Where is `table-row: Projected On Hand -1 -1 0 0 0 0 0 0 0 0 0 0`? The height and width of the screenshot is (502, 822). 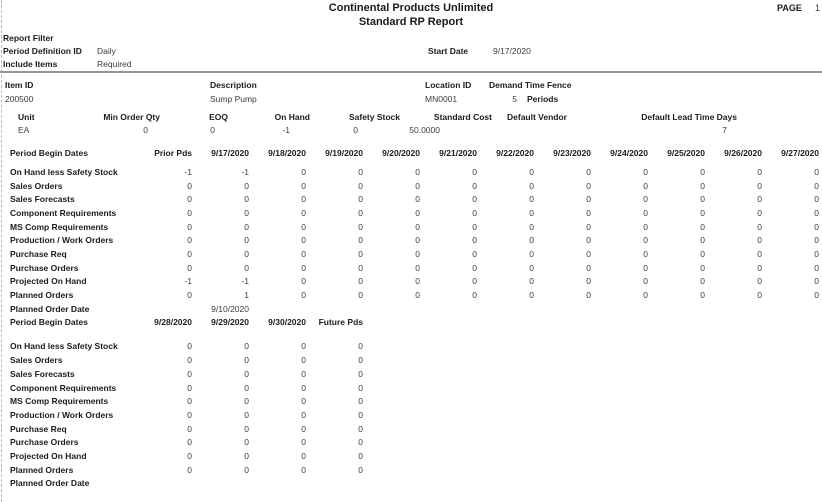 table-row: Projected On Hand -1 -1 0 0 0 0 0 0 0 0 0 0 is located at coordinates (414, 282).